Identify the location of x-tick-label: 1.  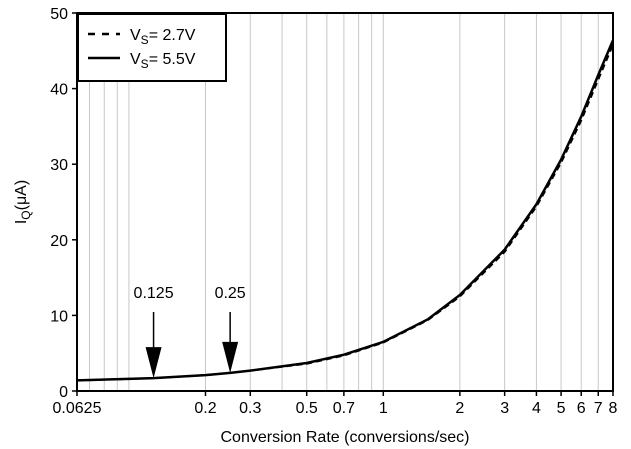
(383, 408).